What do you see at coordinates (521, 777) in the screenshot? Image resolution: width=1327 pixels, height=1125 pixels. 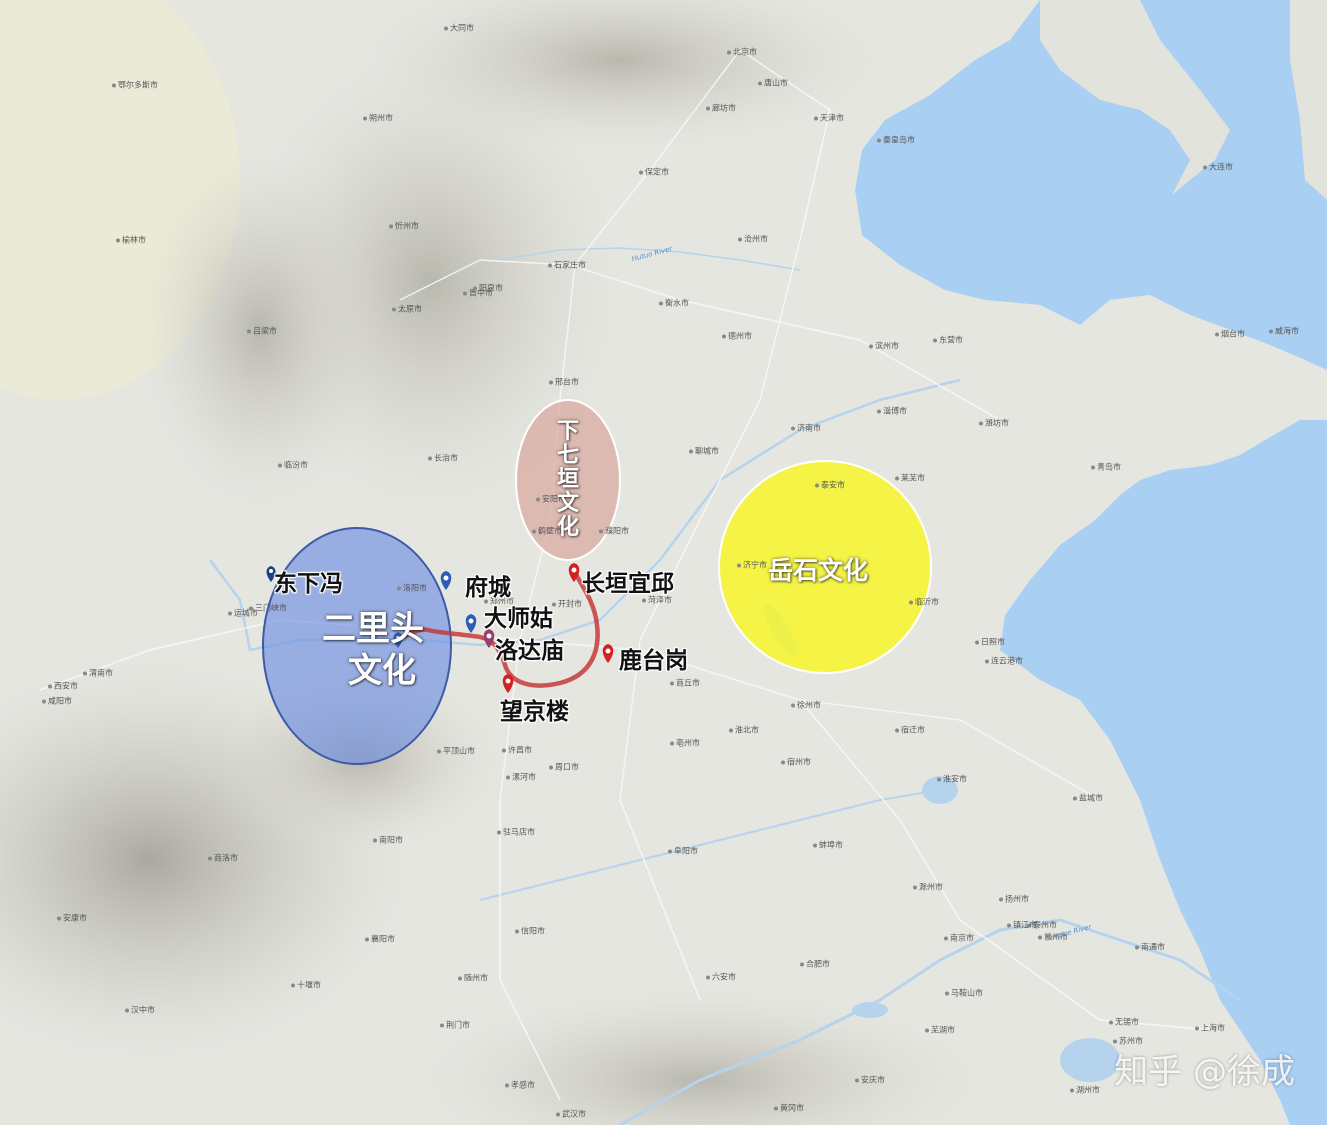 I see `city-label: 漯河市` at bounding box center [521, 777].